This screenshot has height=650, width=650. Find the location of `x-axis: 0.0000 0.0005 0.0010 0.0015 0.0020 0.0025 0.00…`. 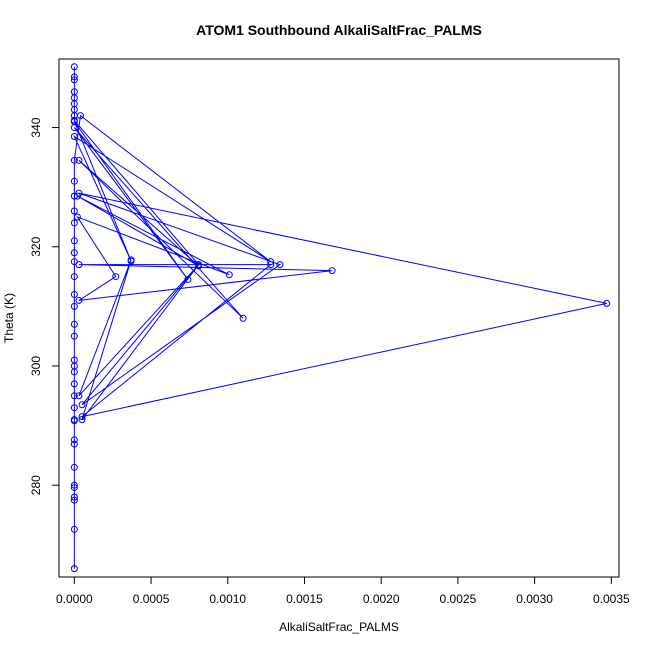

x-axis: 0.0000 0.0005 0.0010 0.0015 0.0020 0.0025 0.00… is located at coordinates (343, 591).